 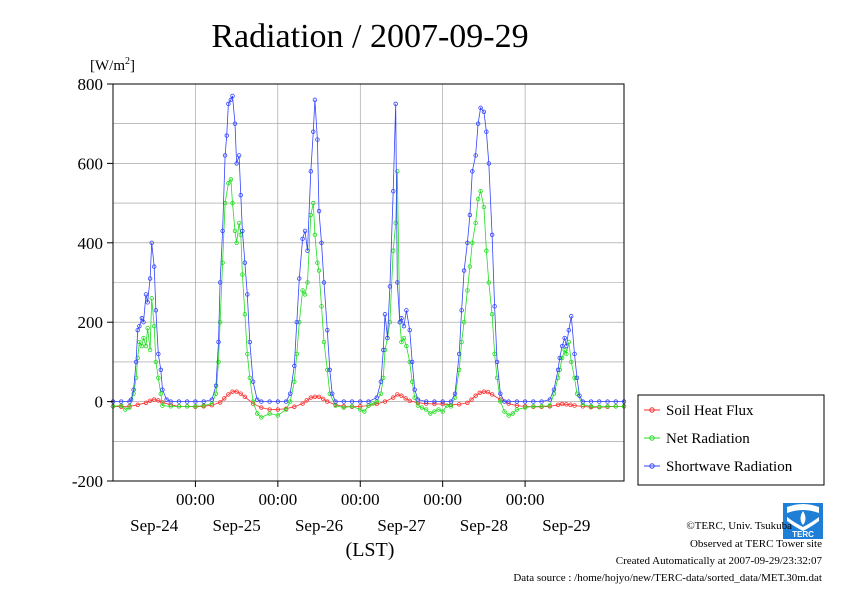 I want to click on logo-text: TERC, so click(x=803, y=534).